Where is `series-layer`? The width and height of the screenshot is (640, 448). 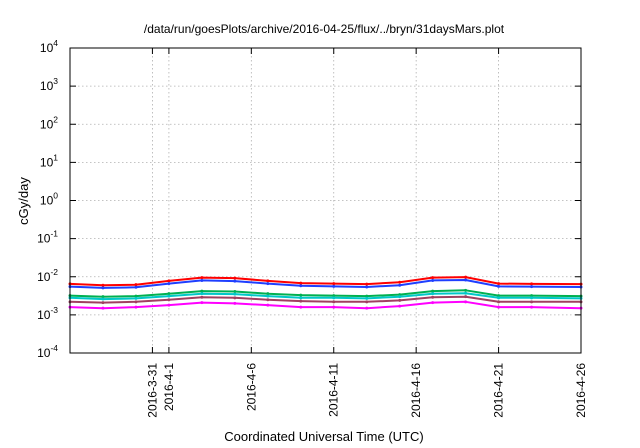 series-layer is located at coordinates (325, 292).